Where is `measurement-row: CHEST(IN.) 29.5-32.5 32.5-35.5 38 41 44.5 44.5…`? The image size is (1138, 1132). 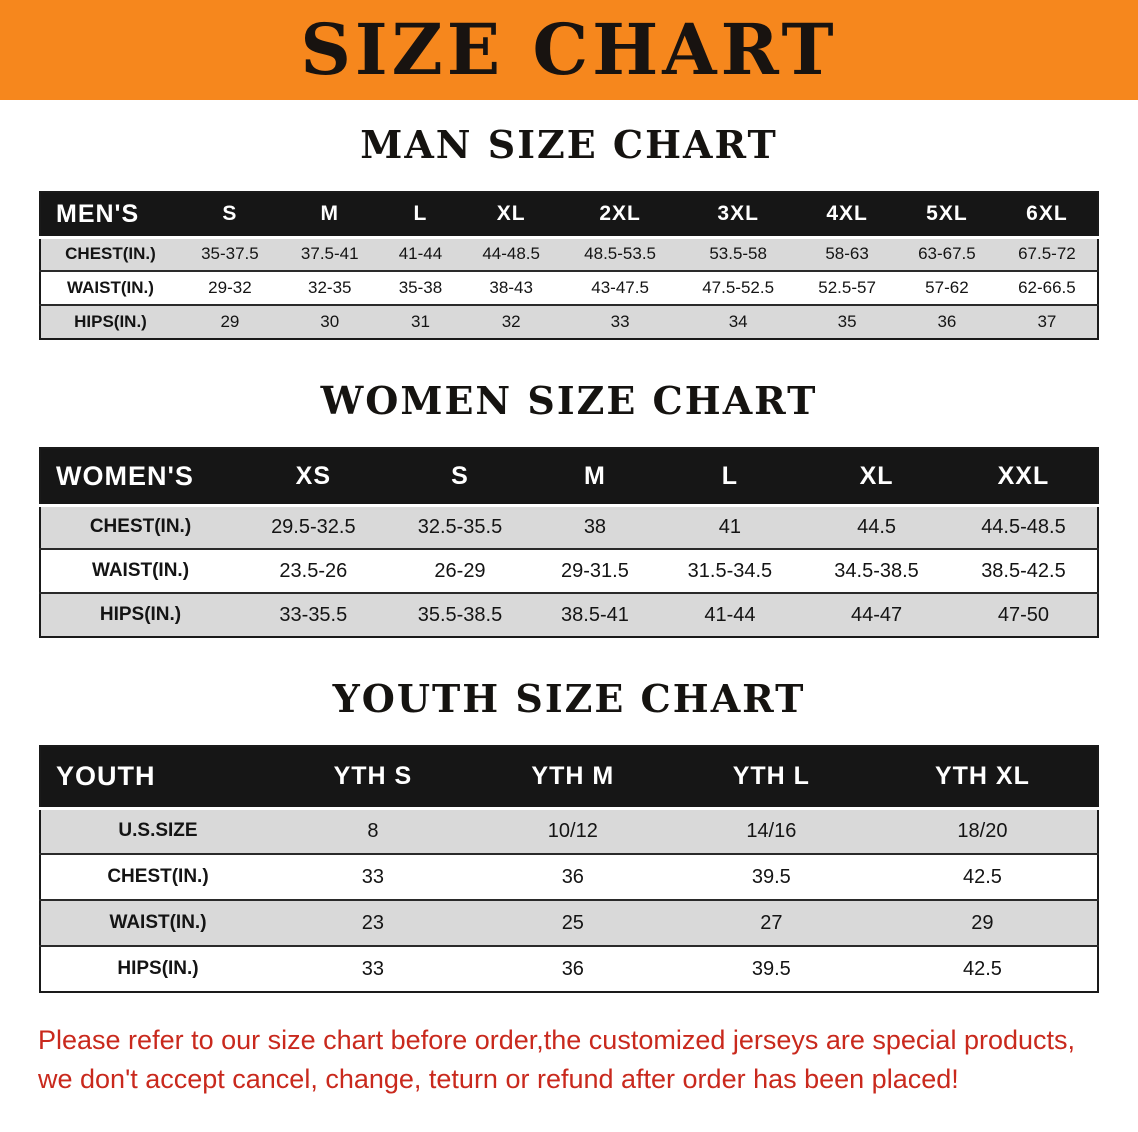 measurement-row: CHEST(IN.) 29.5-32.5 32.5-35.5 38 41 44.5 44.5… is located at coordinates (569, 527).